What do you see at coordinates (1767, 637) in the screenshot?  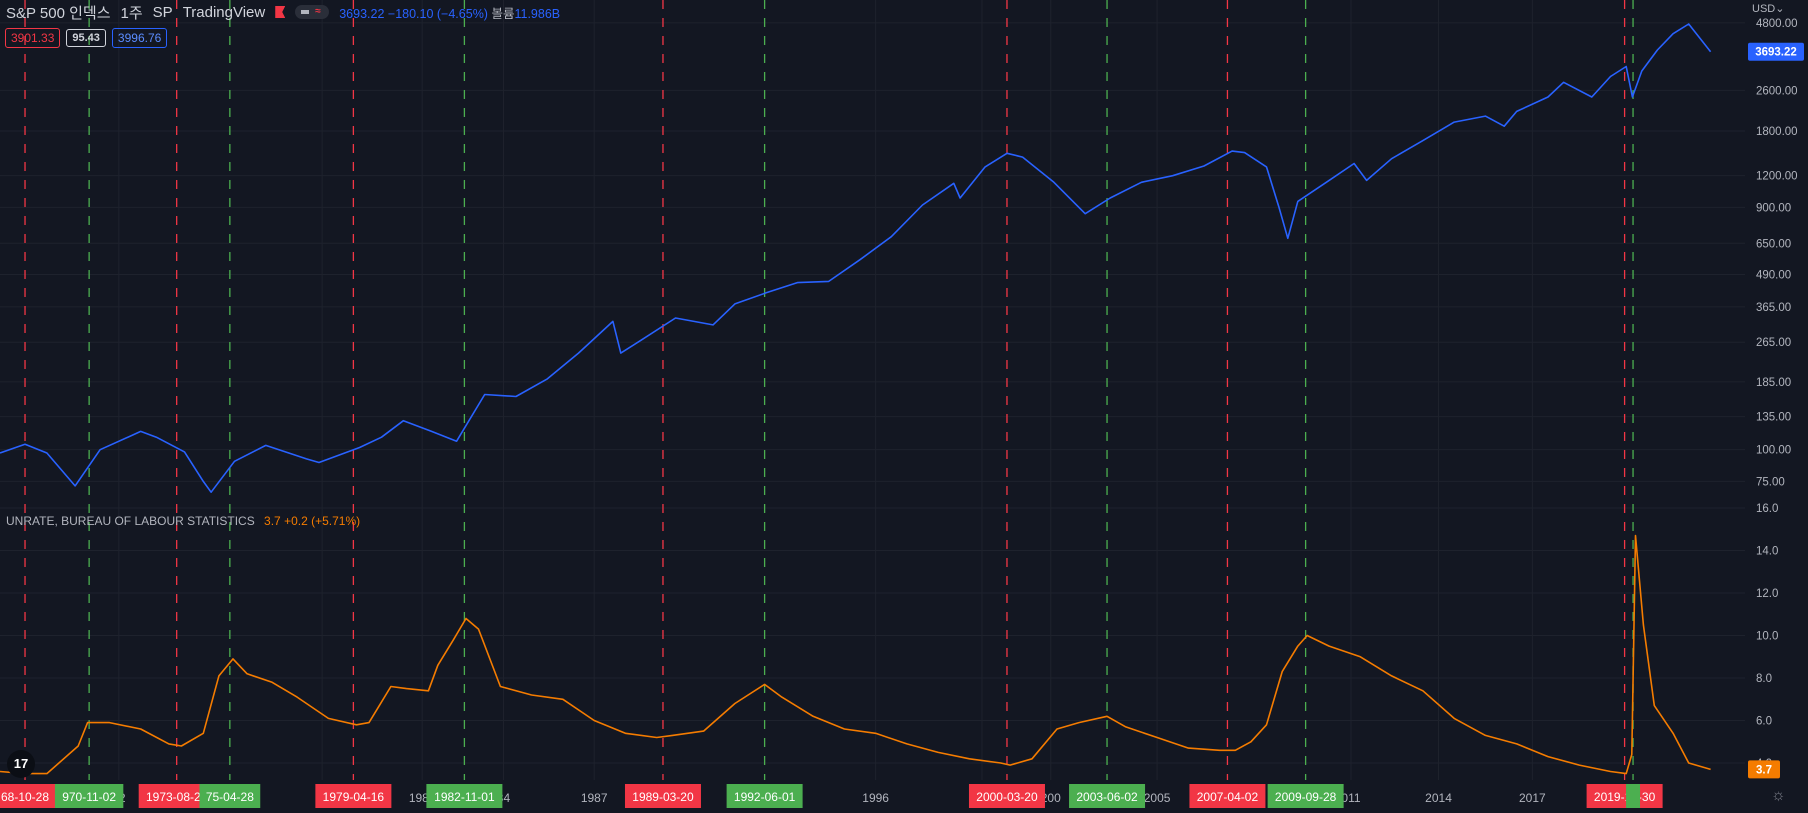 I see `unrate-tick-label: 10.0` at bounding box center [1767, 637].